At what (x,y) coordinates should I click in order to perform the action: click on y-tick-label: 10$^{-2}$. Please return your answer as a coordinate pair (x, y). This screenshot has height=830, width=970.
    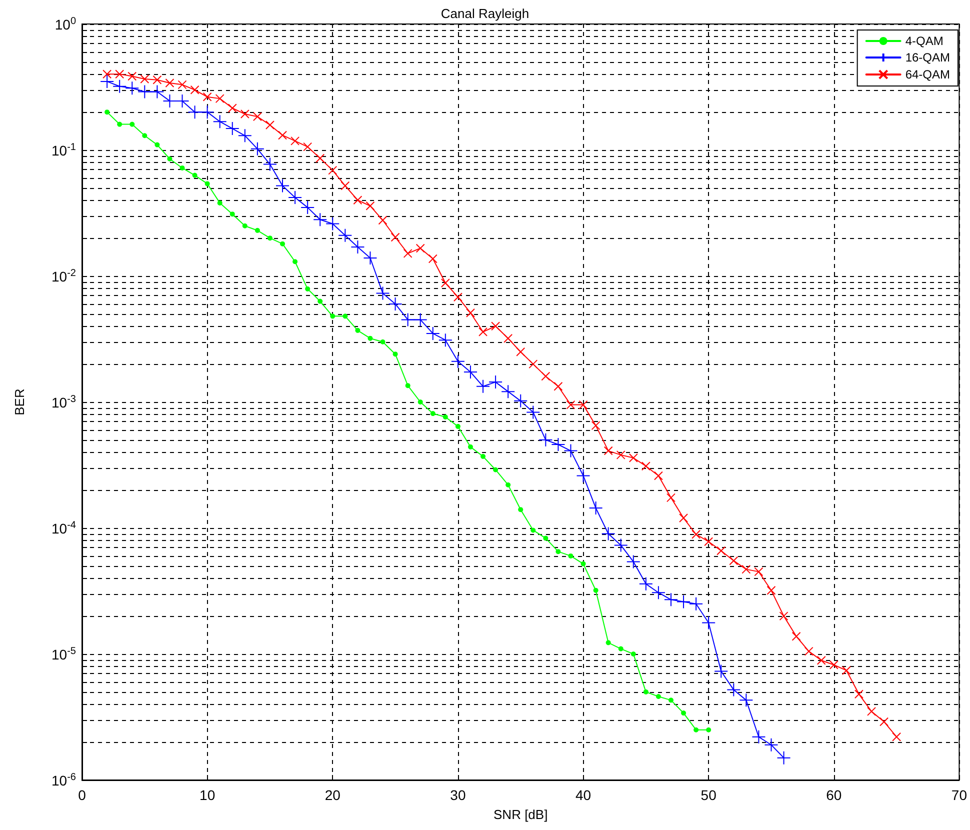
    Looking at the image, I should click on (63, 276).